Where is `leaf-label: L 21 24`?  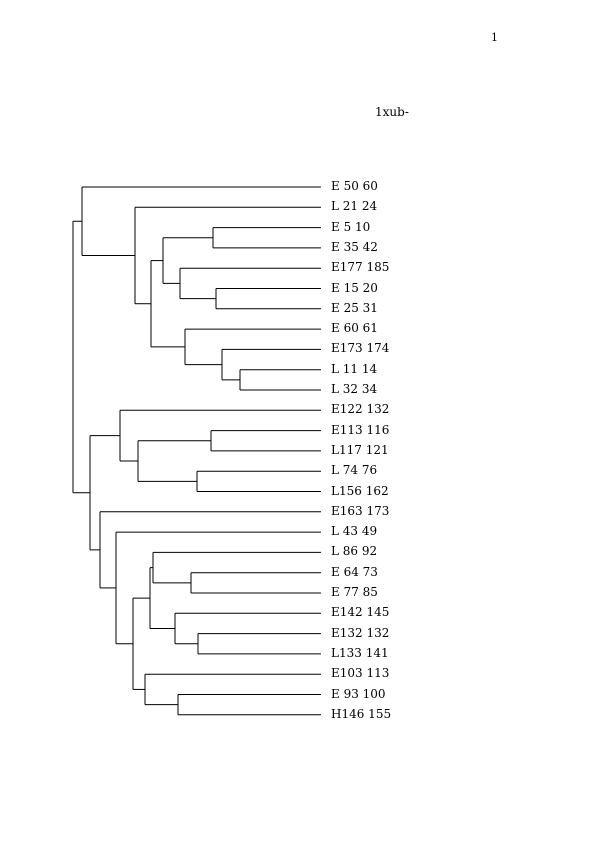 leaf-label: L 21 24 is located at coordinates (354, 206).